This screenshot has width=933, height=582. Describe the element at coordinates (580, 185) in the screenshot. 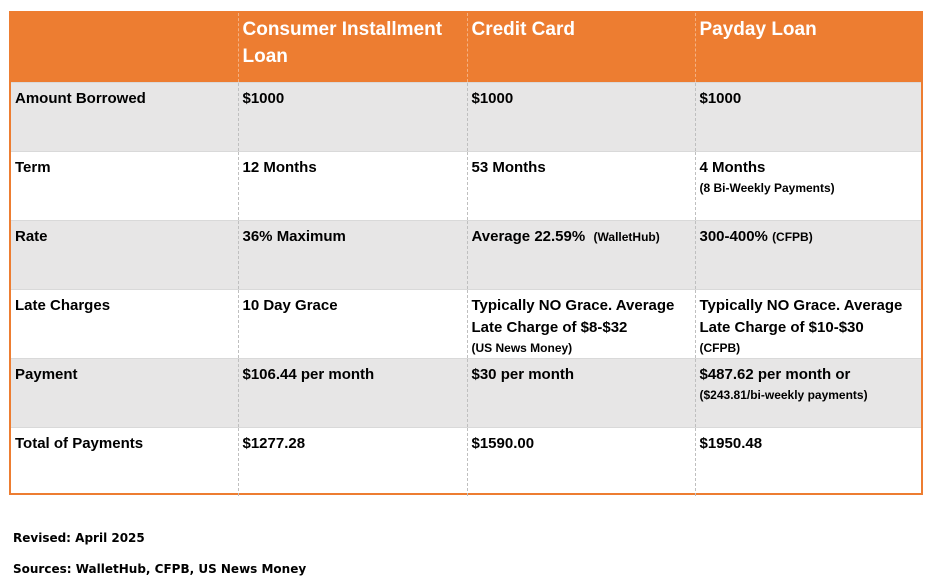

I see `cell-credit-card: 53 Months` at that location.